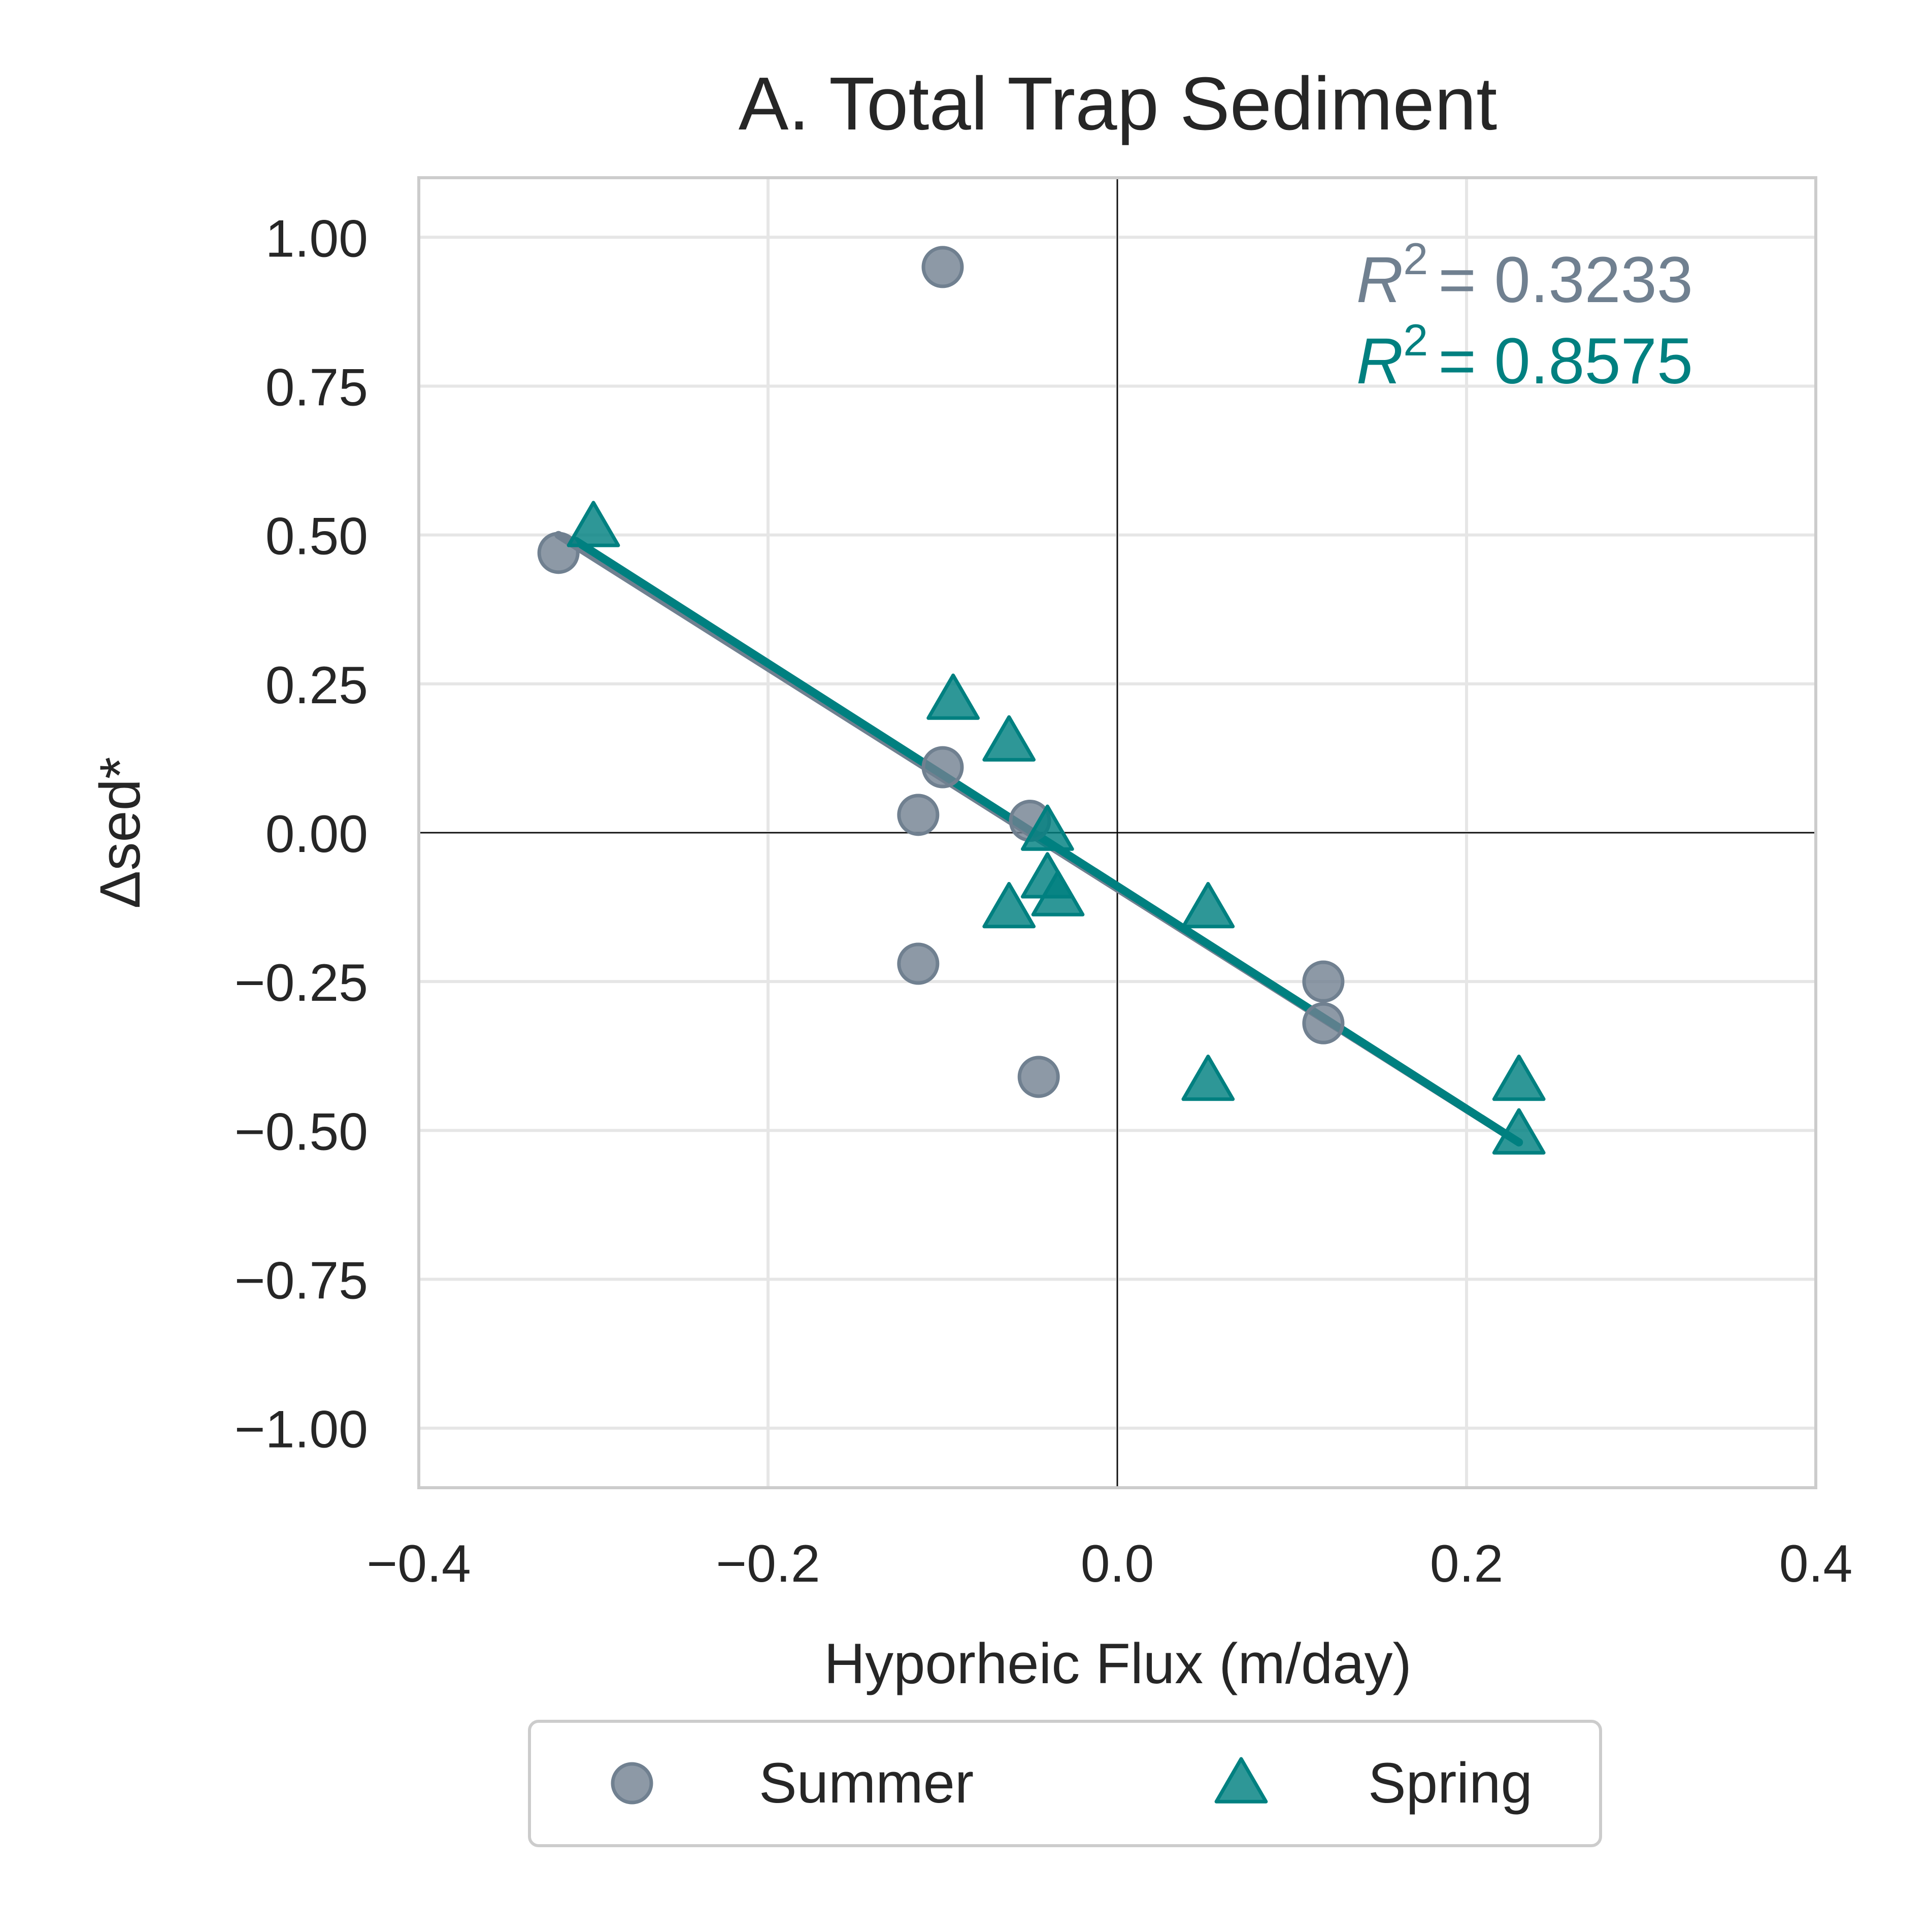  I want to click on legend: Summer Spring, so click(1065, 1783).